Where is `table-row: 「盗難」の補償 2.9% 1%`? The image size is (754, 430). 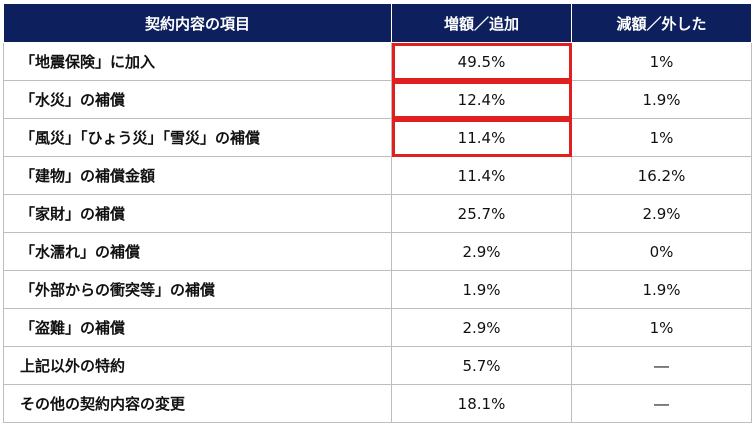
table-row: 「盗難」の補償 2.9% 1% is located at coordinates (377, 327).